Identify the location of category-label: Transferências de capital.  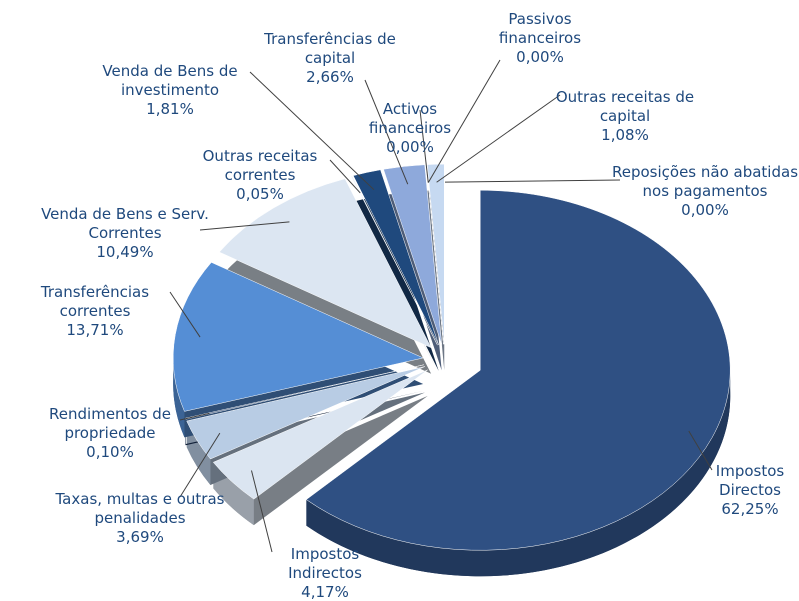
(330, 48).